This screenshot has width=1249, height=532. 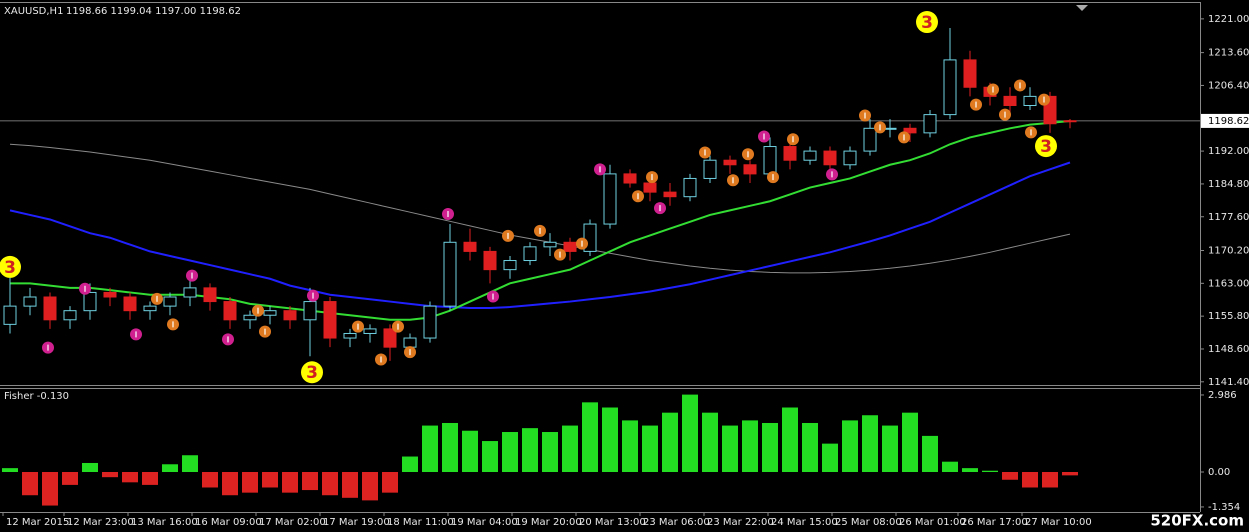 What do you see at coordinates (36, 396) in the screenshot?
I see `indicator-title: Fisher -0.130` at bounding box center [36, 396].